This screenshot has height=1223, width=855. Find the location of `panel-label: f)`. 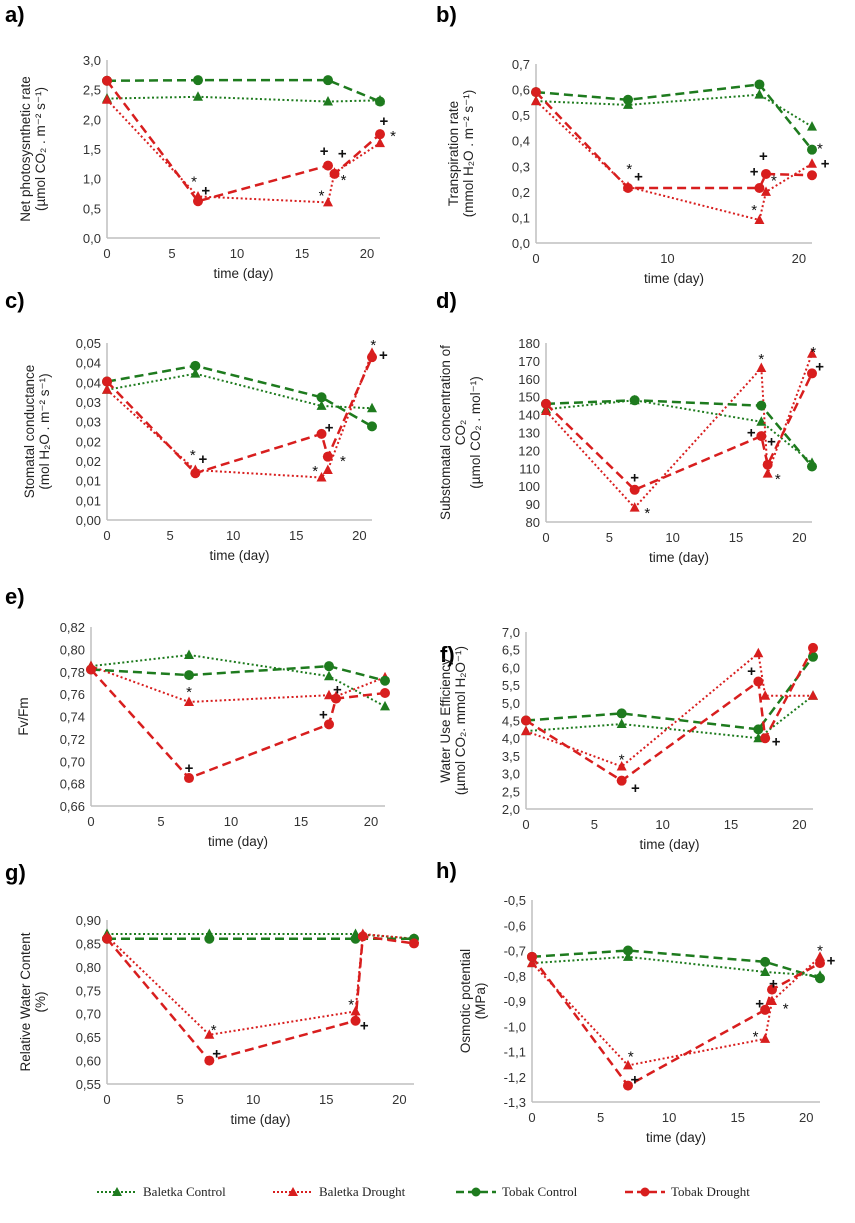

panel-label: f) is located at coordinates (447, 654).